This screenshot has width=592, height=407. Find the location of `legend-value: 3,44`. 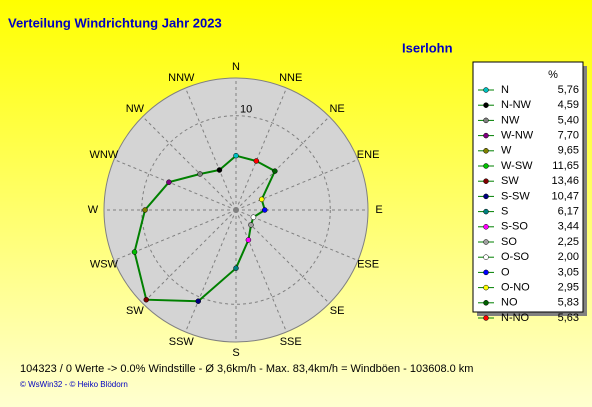

legend-value: 3,44 is located at coordinates (568, 227).